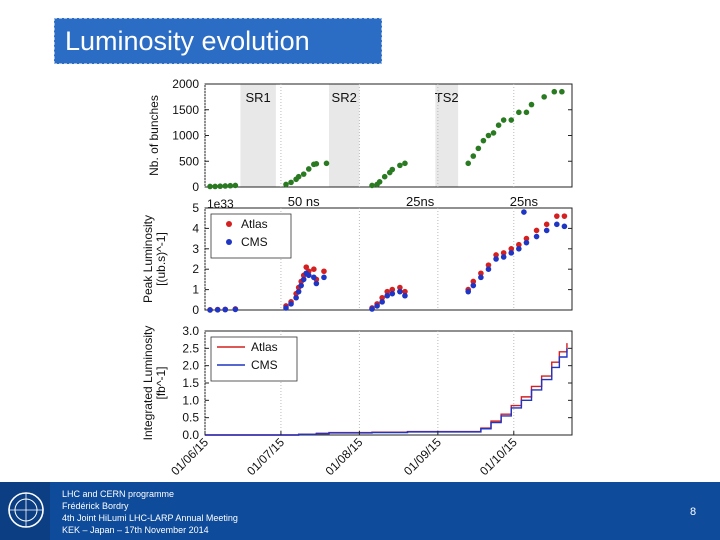 The width and height of the screenshot is (720, 540). I want to click on x-tick-label: 01/08/15, so click(344, 456).